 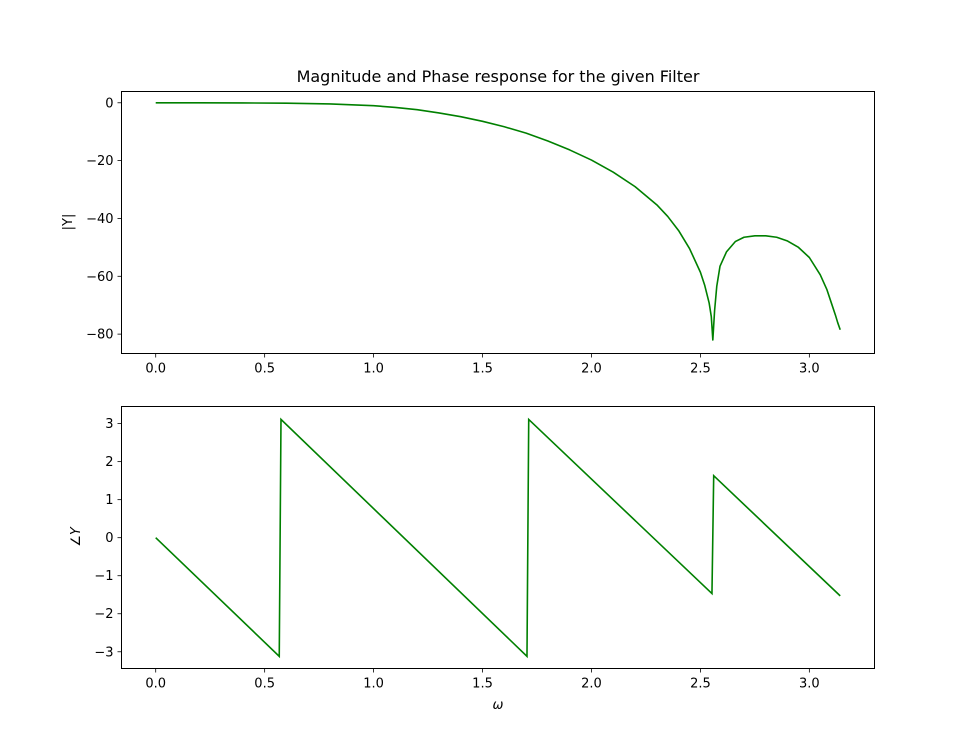 What do you see at coordinates (109, 462) in the screenshot?
I see `phase-y-tick-label: 2` at bounding box center [109, 462].